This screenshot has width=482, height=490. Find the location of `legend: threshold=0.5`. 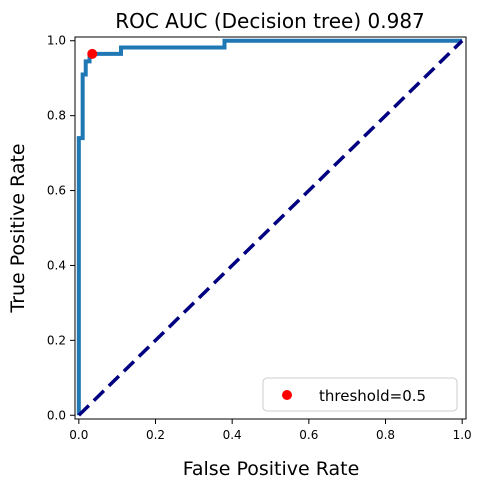

legend: threshold=0.5 is located at coordinates (360, 394).